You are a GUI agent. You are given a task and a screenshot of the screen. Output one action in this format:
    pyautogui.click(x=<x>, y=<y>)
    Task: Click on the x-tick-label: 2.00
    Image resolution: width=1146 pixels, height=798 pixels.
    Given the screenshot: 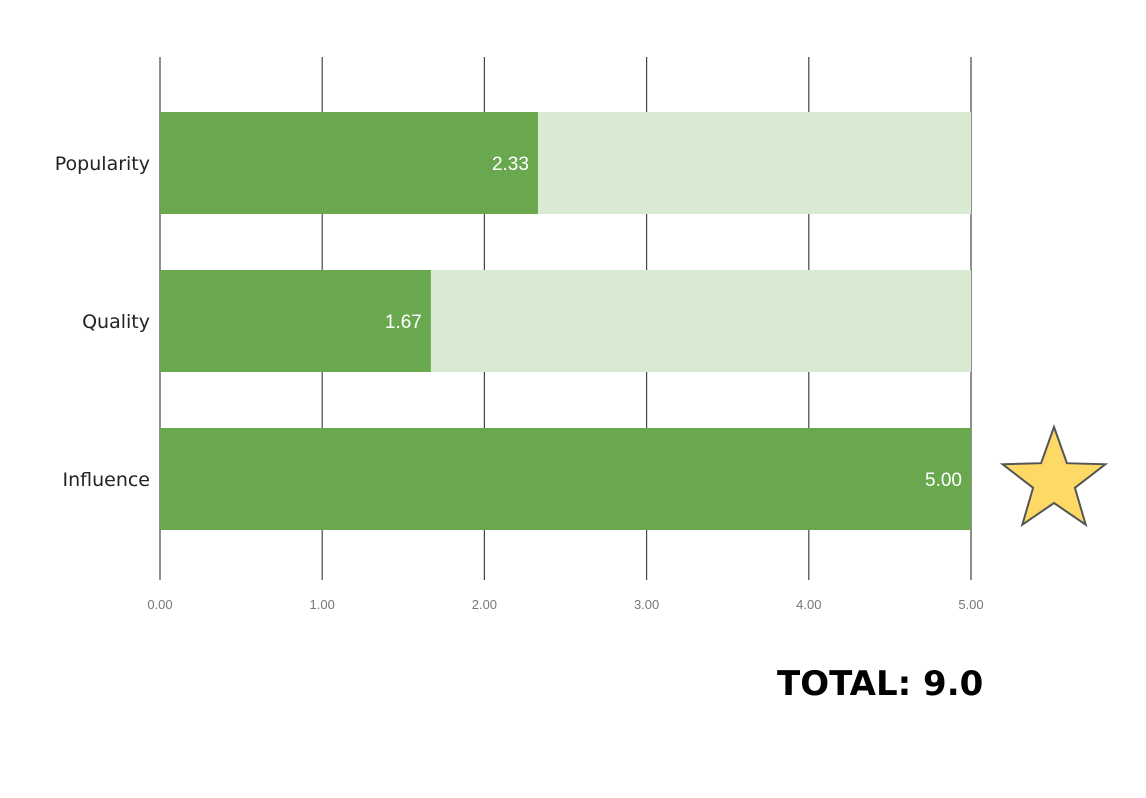 What is the action you would take?
    pyautogui.click(x=484, y=604)
    